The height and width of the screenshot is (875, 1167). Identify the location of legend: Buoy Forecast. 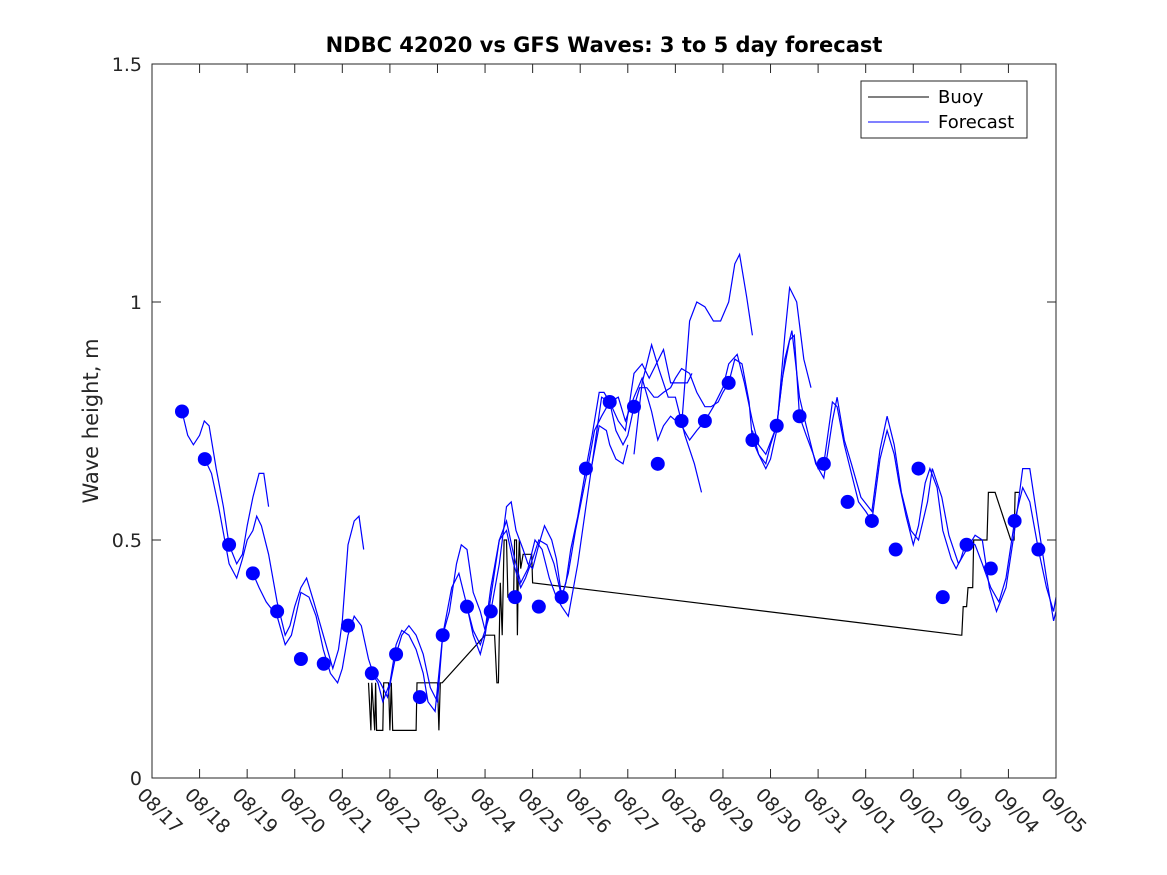
(944, 109).